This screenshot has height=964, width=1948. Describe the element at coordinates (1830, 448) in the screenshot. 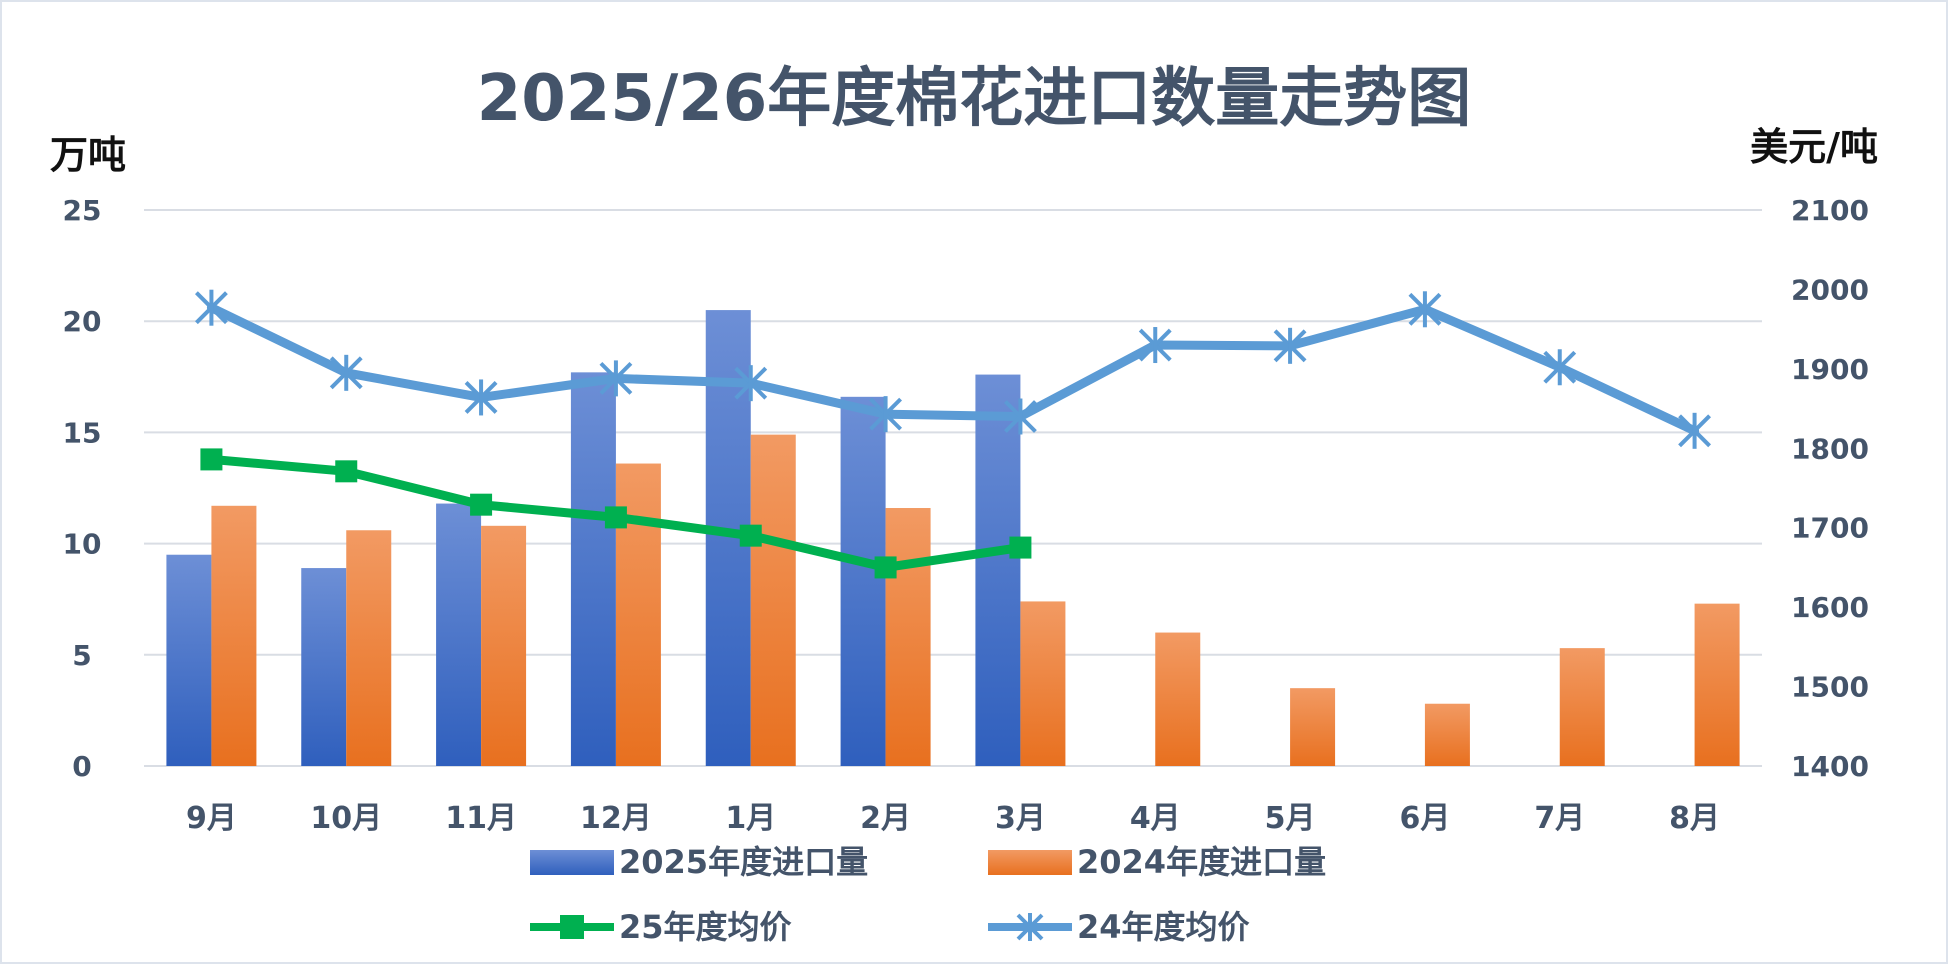

I see `right-tick-label: 1800` at that location.